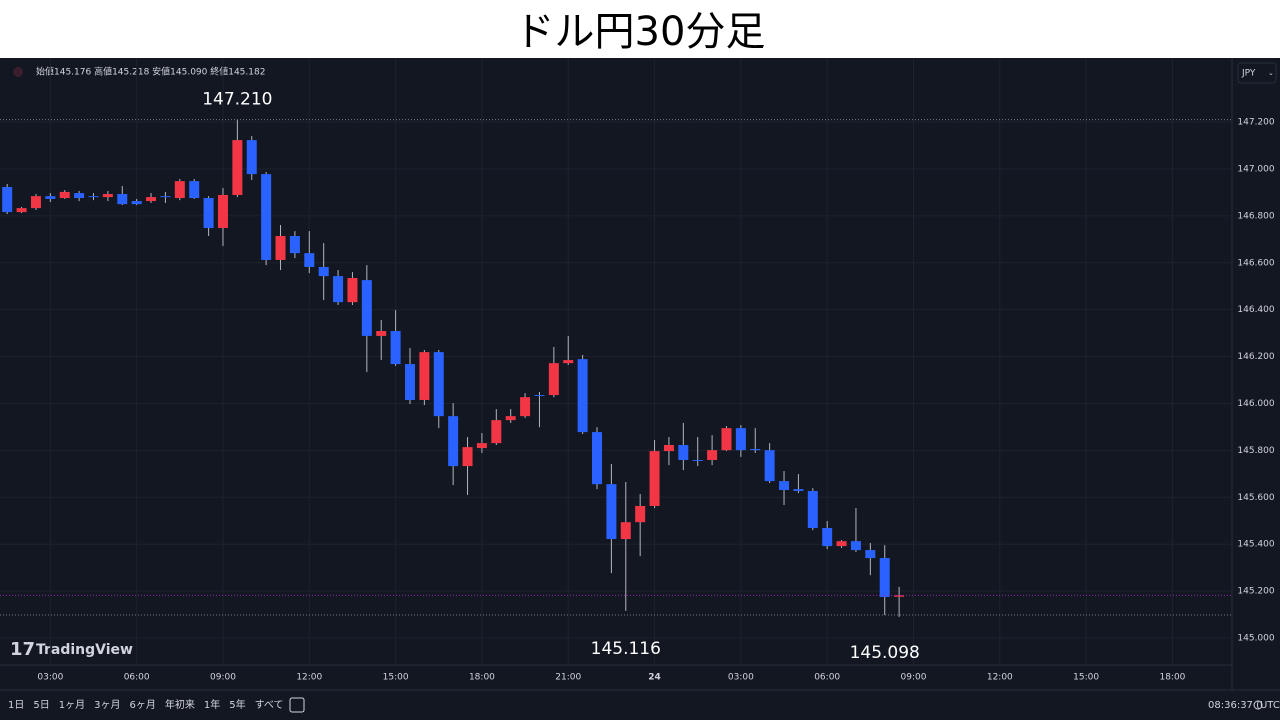 The width and height of the screenshot is (1280, 720). Describe the element at coordinates (72, 705) in the screenshot. I see `range-button: 1ヶ月` at that location.